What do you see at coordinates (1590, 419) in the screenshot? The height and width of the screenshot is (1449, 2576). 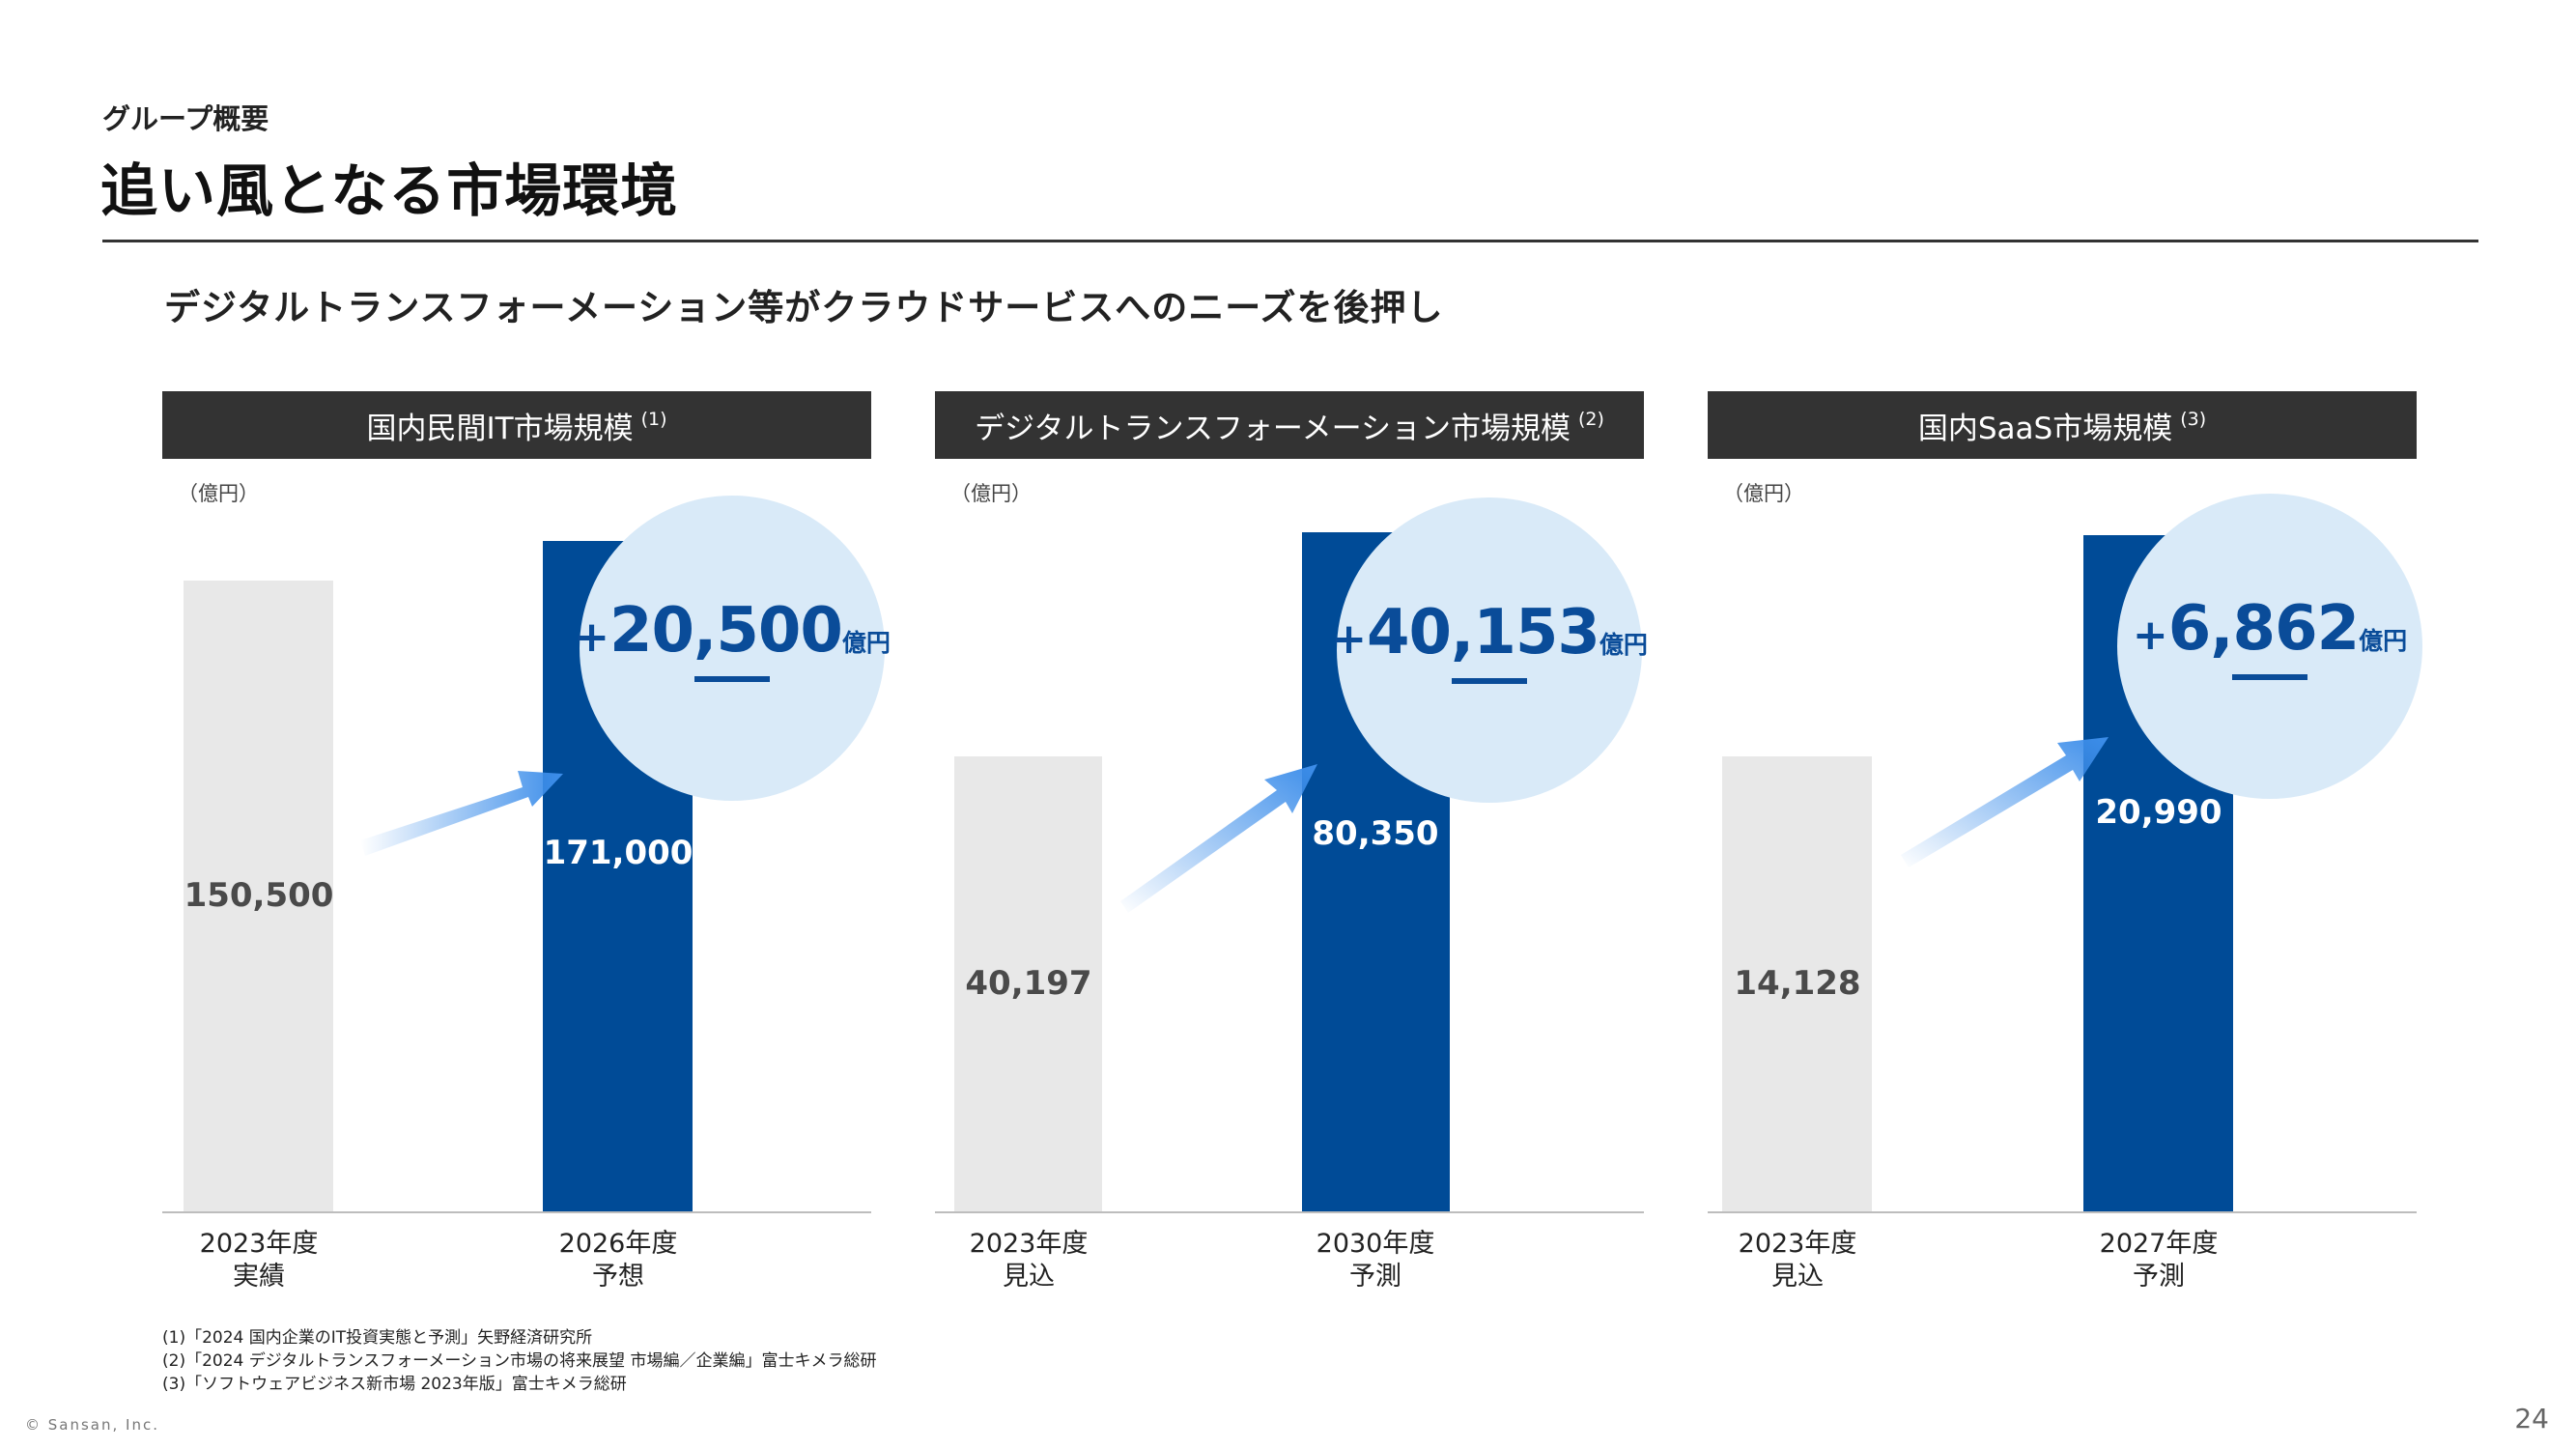 I see `chart-note-ref: (2)` at bounding box center [1590, 419].